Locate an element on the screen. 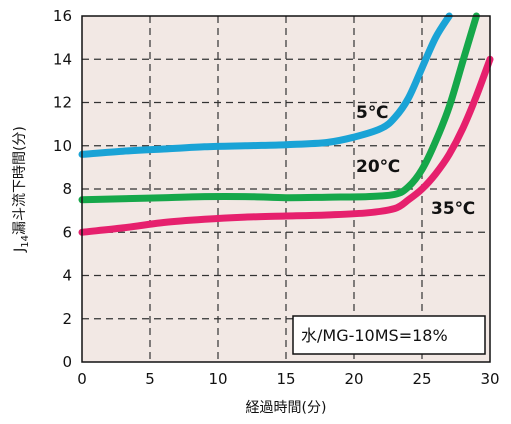 This screenshot has height=424, width=511. y-tick-label: 0 is located at coordinates (67, 362).